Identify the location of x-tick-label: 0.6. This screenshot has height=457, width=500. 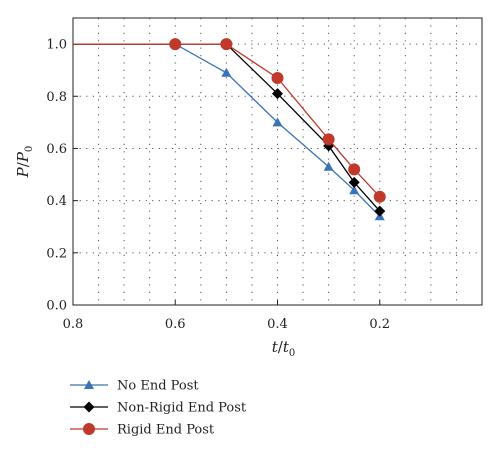
(175, 324).